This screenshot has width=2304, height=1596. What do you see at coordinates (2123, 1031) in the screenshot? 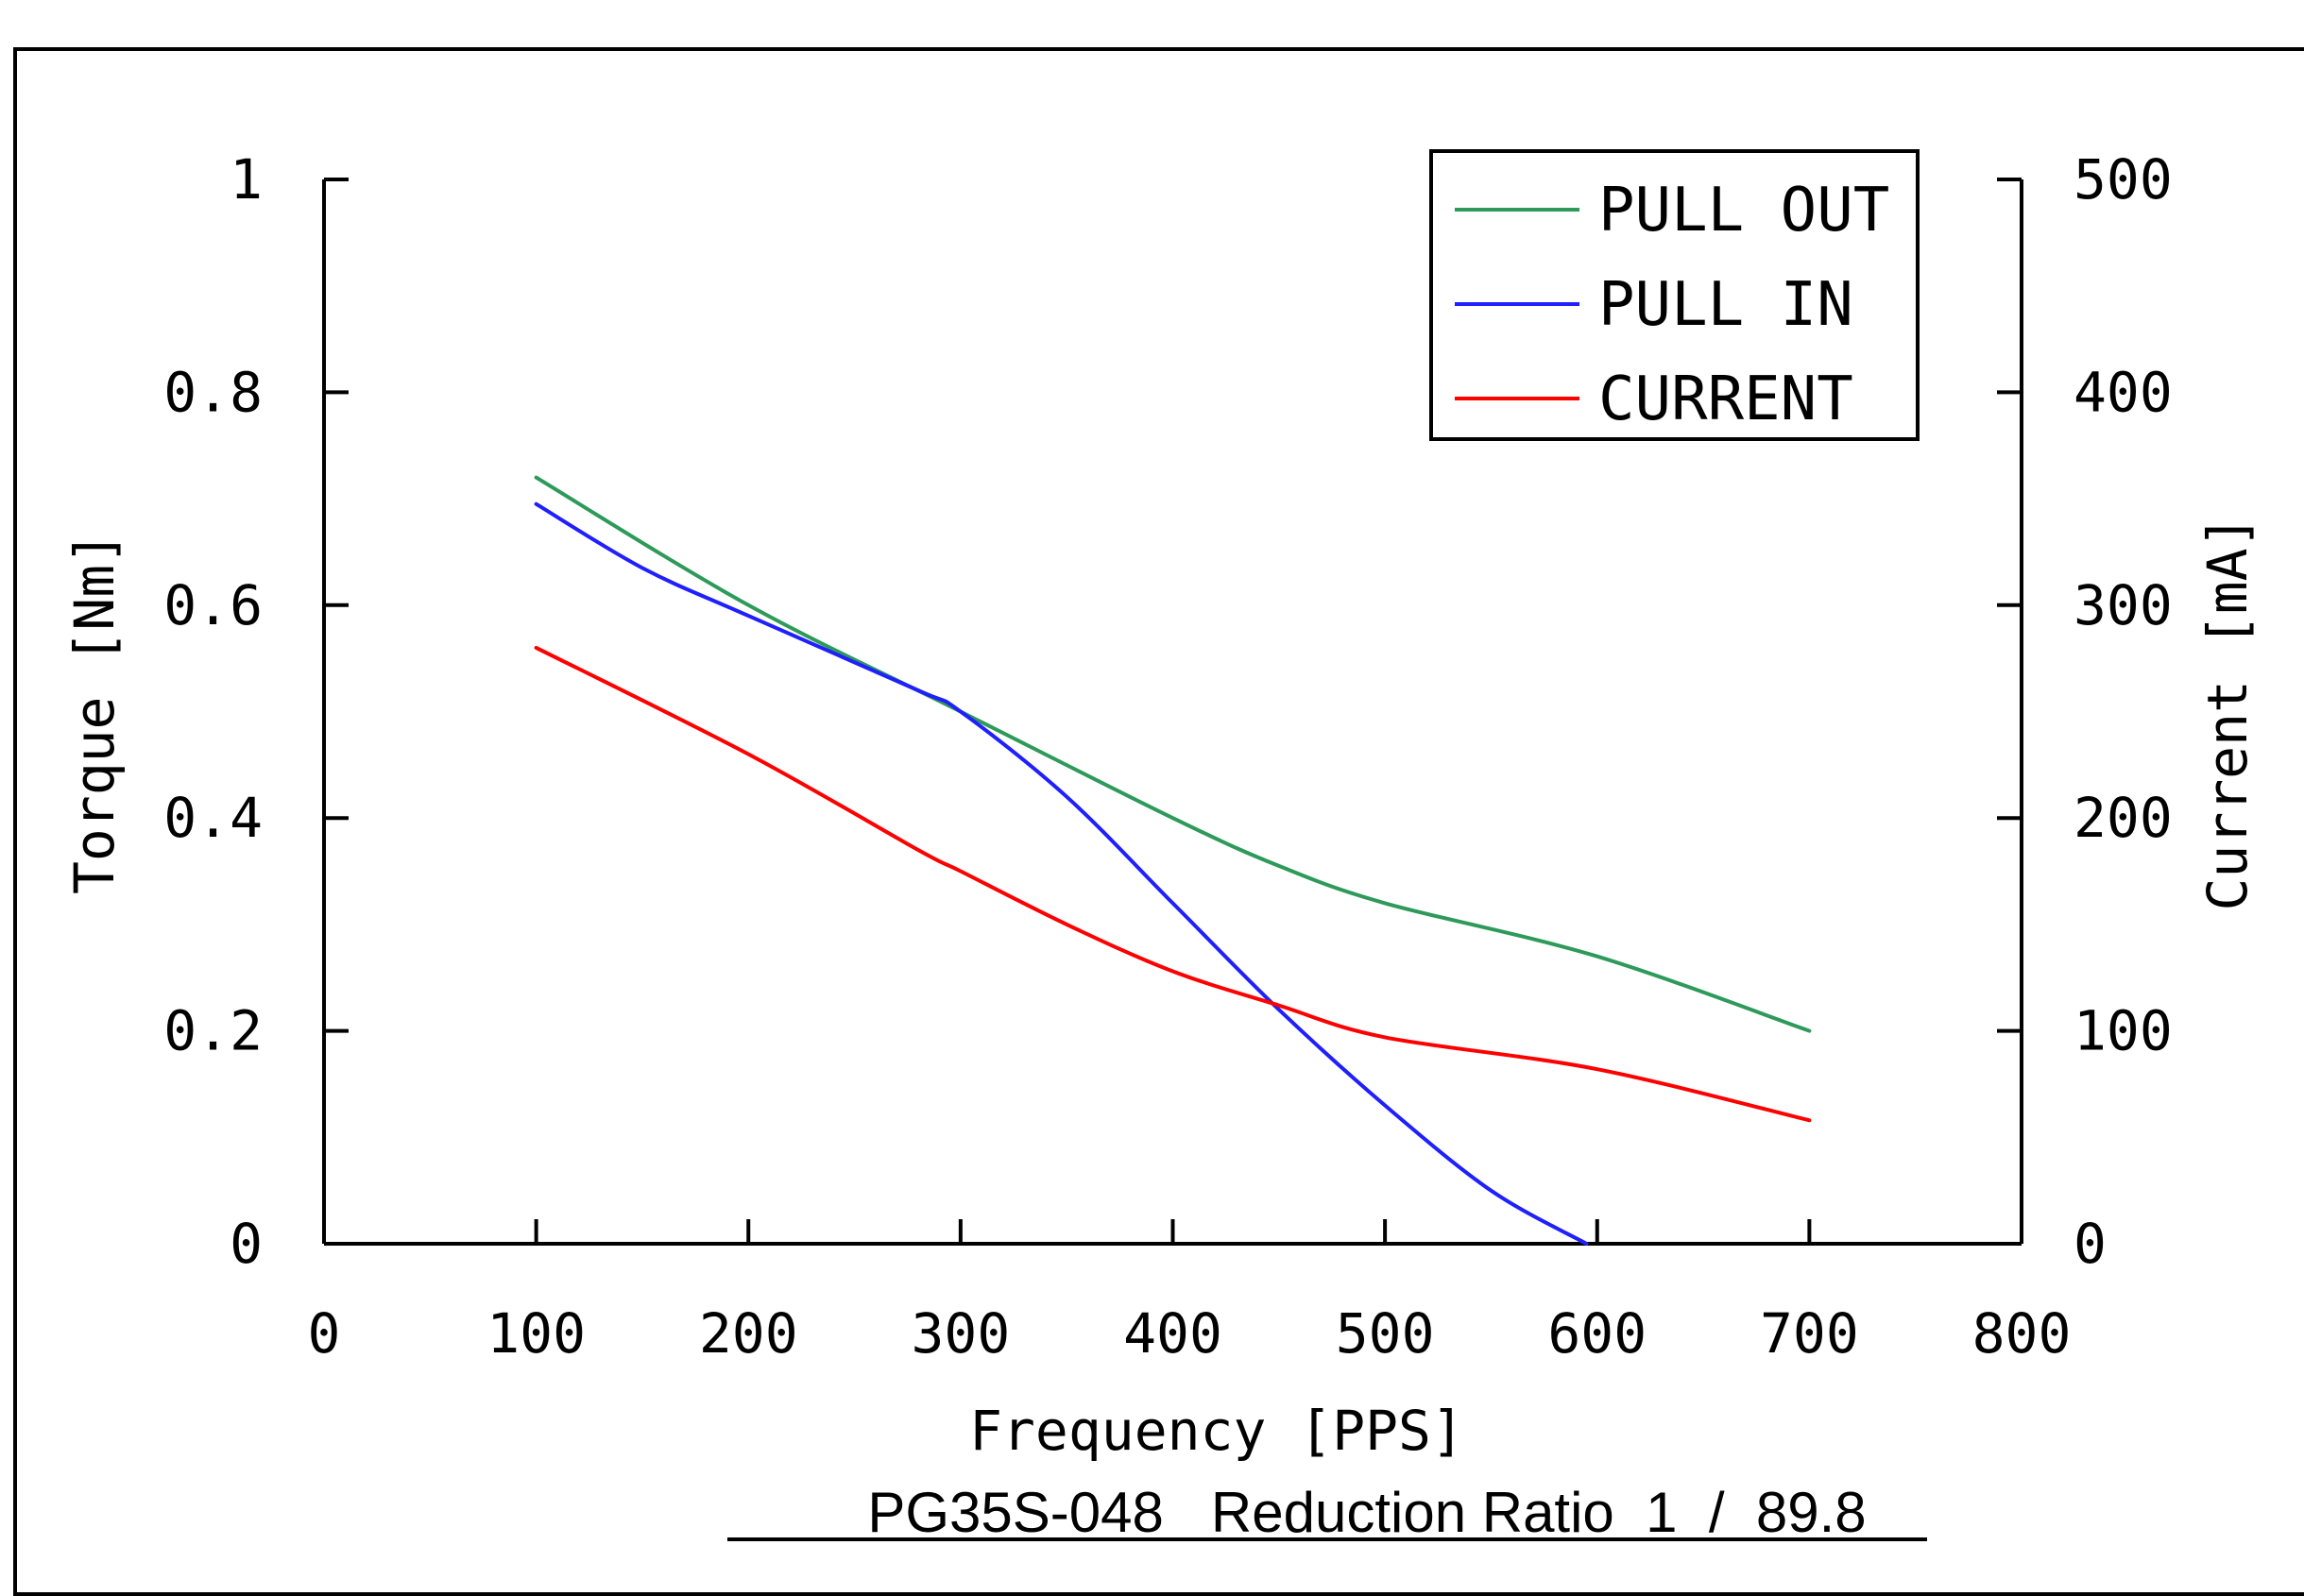
I see `y-right-tick-label: 100` at bounding box center [2123, 1031].